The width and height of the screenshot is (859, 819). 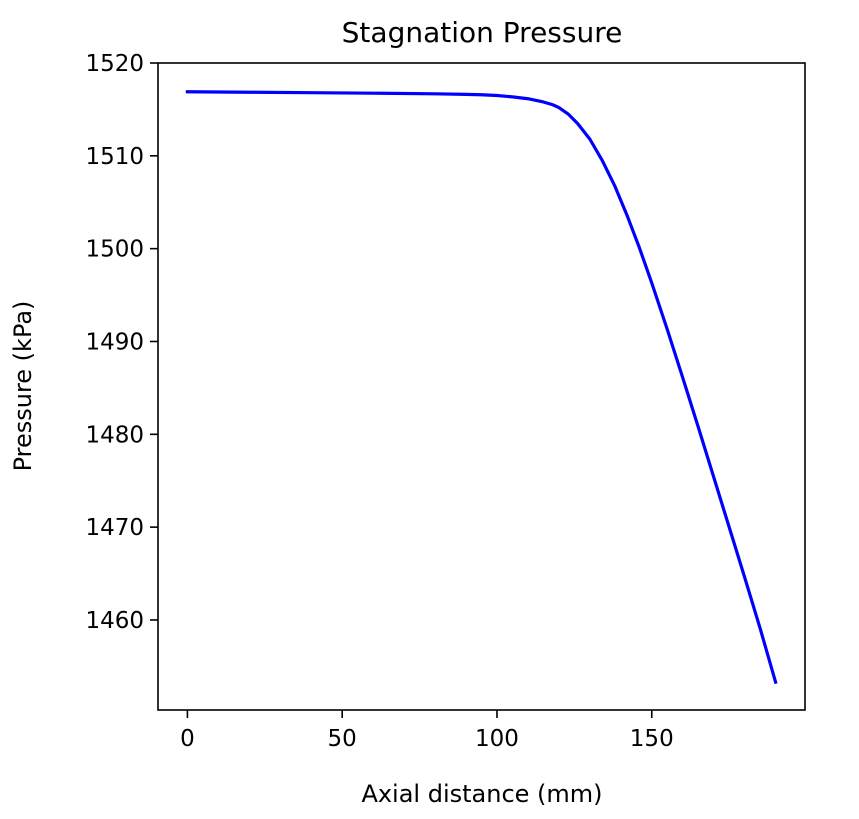 What do you see at coordinates (23, 386) in the screenshot?
I see `y-axis-label: Pressure (kPa)` at bounding box center [23, 386].